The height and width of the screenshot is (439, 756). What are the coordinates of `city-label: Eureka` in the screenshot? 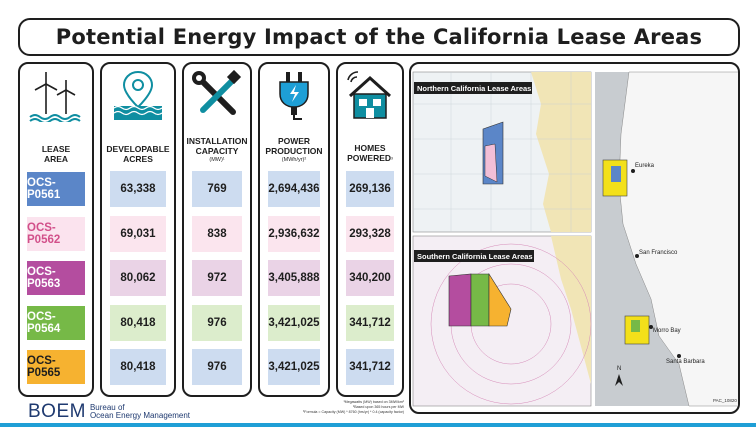 It's located at (645, 166).